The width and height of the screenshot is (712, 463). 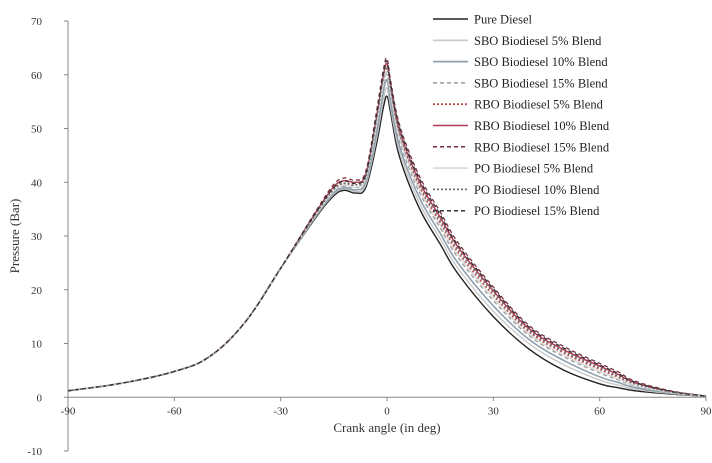 I want to click on y-tick-label: 60, so click(x=37, y=76).